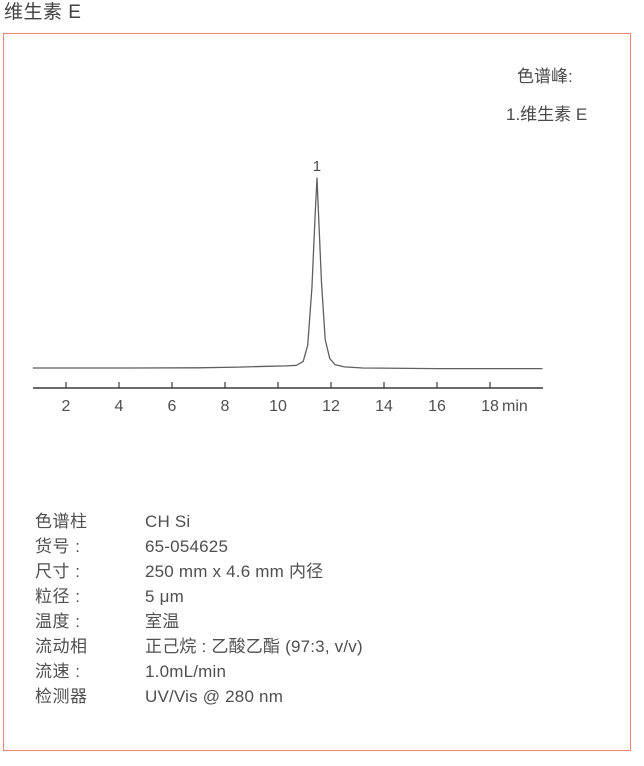 The height and width of the screenshot is (766, 644). I want to click on legend-heading: 色谱峰:, so click(545, 76).